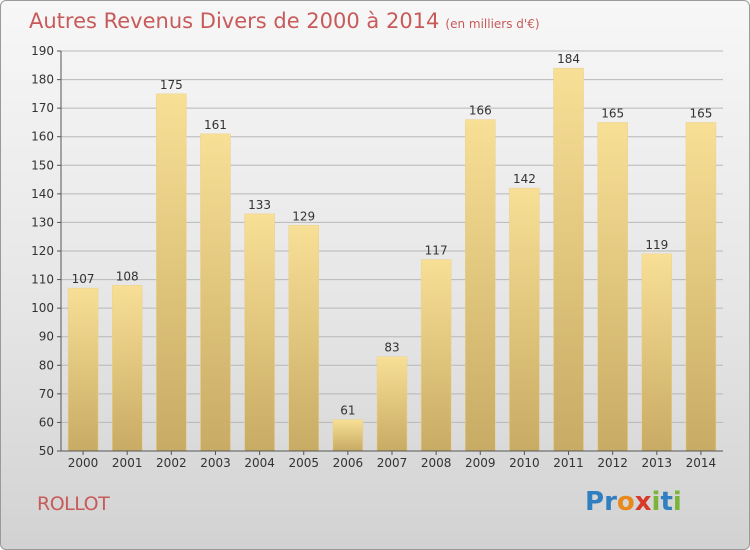 The height and width of the screenshot is (550, 750). I want to click on y-tick-label: 70, so click(46, 394).